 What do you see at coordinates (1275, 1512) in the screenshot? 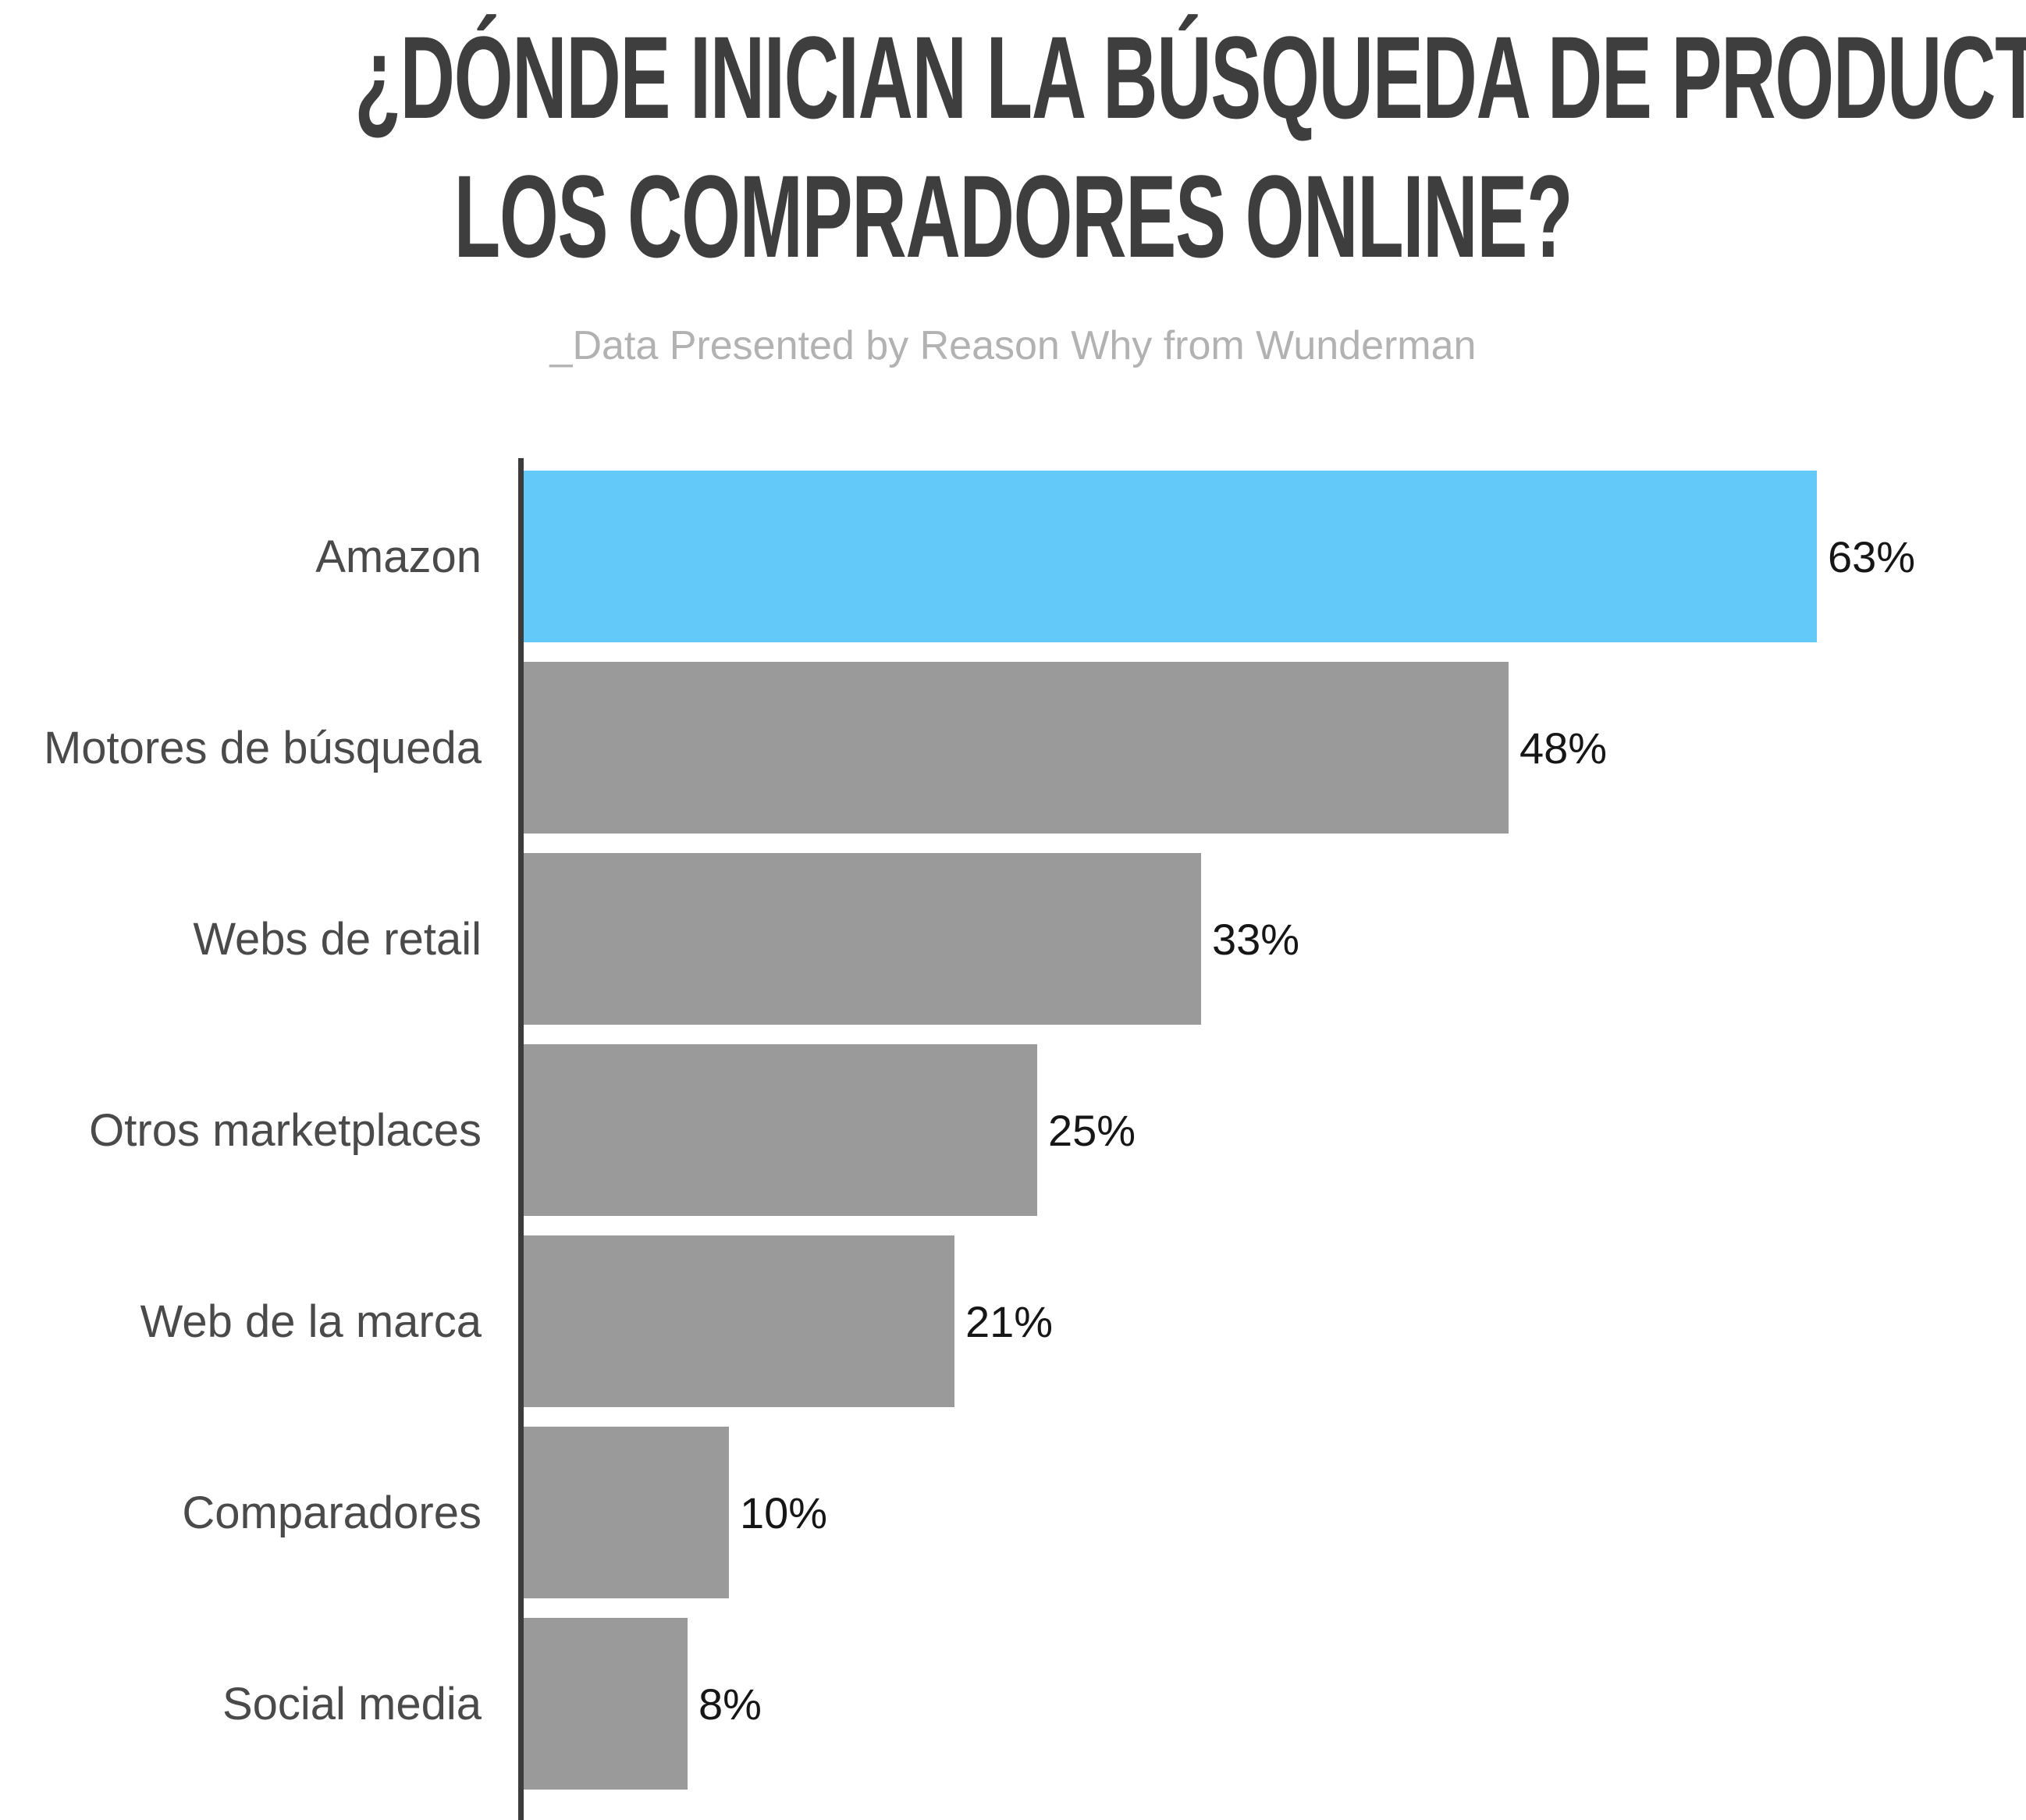
I see `bar-track: 10%` at bounding box center [1275, 1512].